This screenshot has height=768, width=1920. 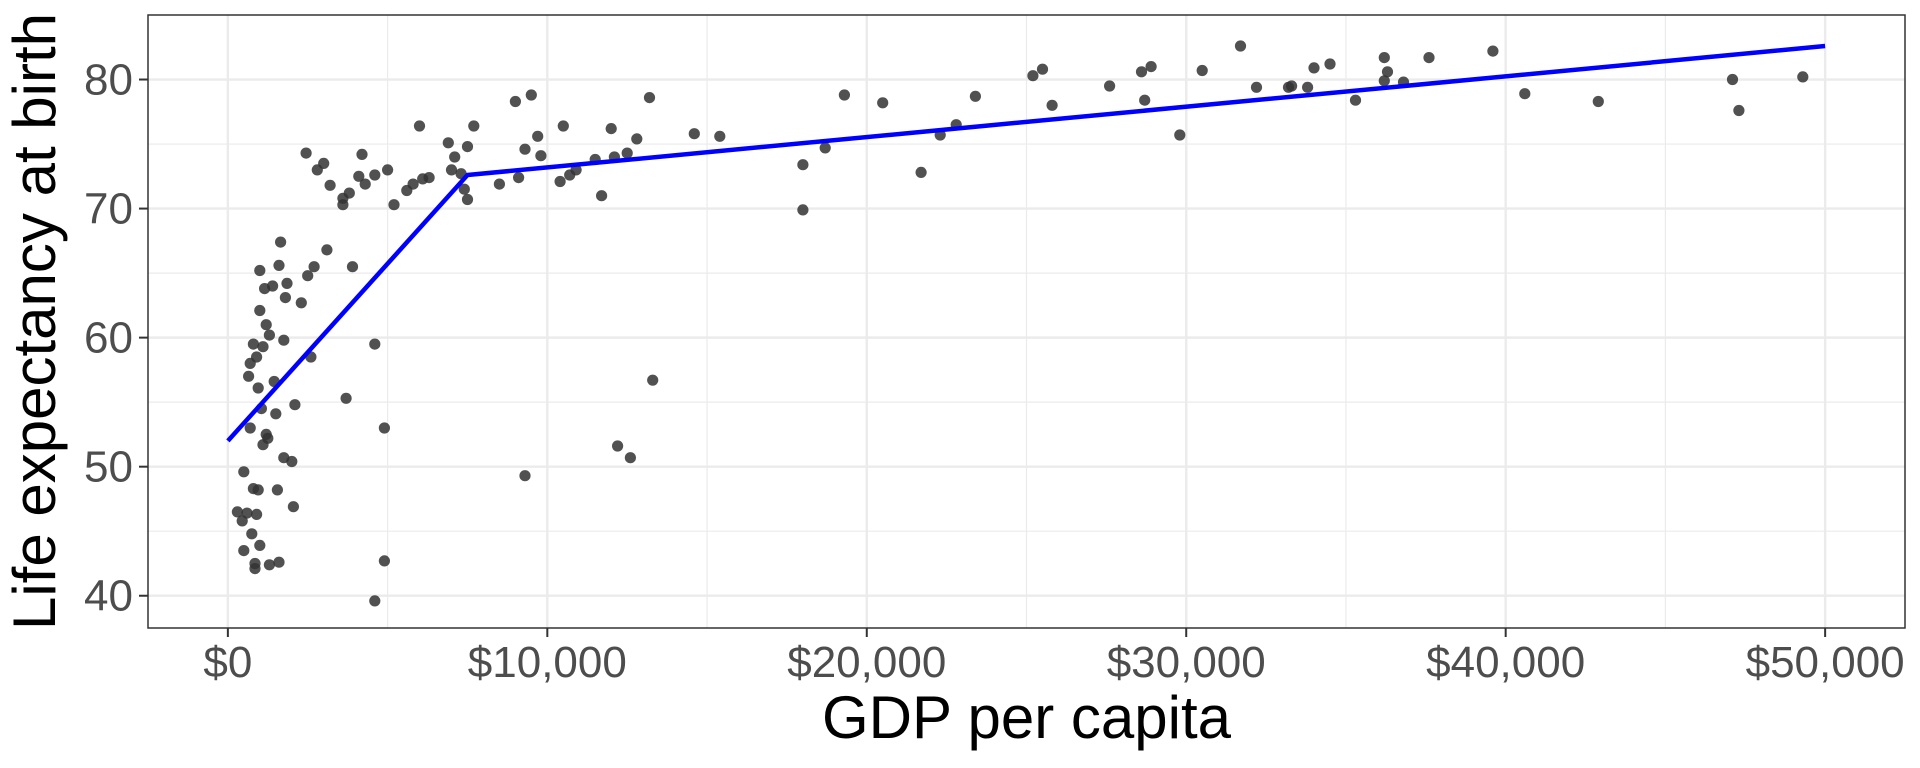 I want to click on x-tick-label: $0, so click(x=227, y=662).